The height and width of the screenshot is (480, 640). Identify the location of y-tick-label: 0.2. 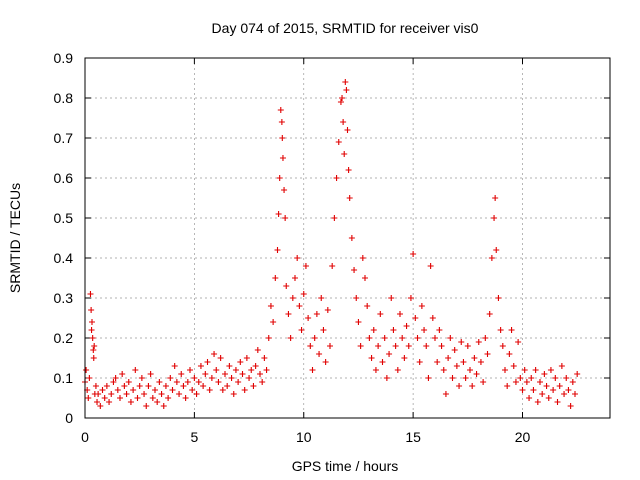
(64, 338).